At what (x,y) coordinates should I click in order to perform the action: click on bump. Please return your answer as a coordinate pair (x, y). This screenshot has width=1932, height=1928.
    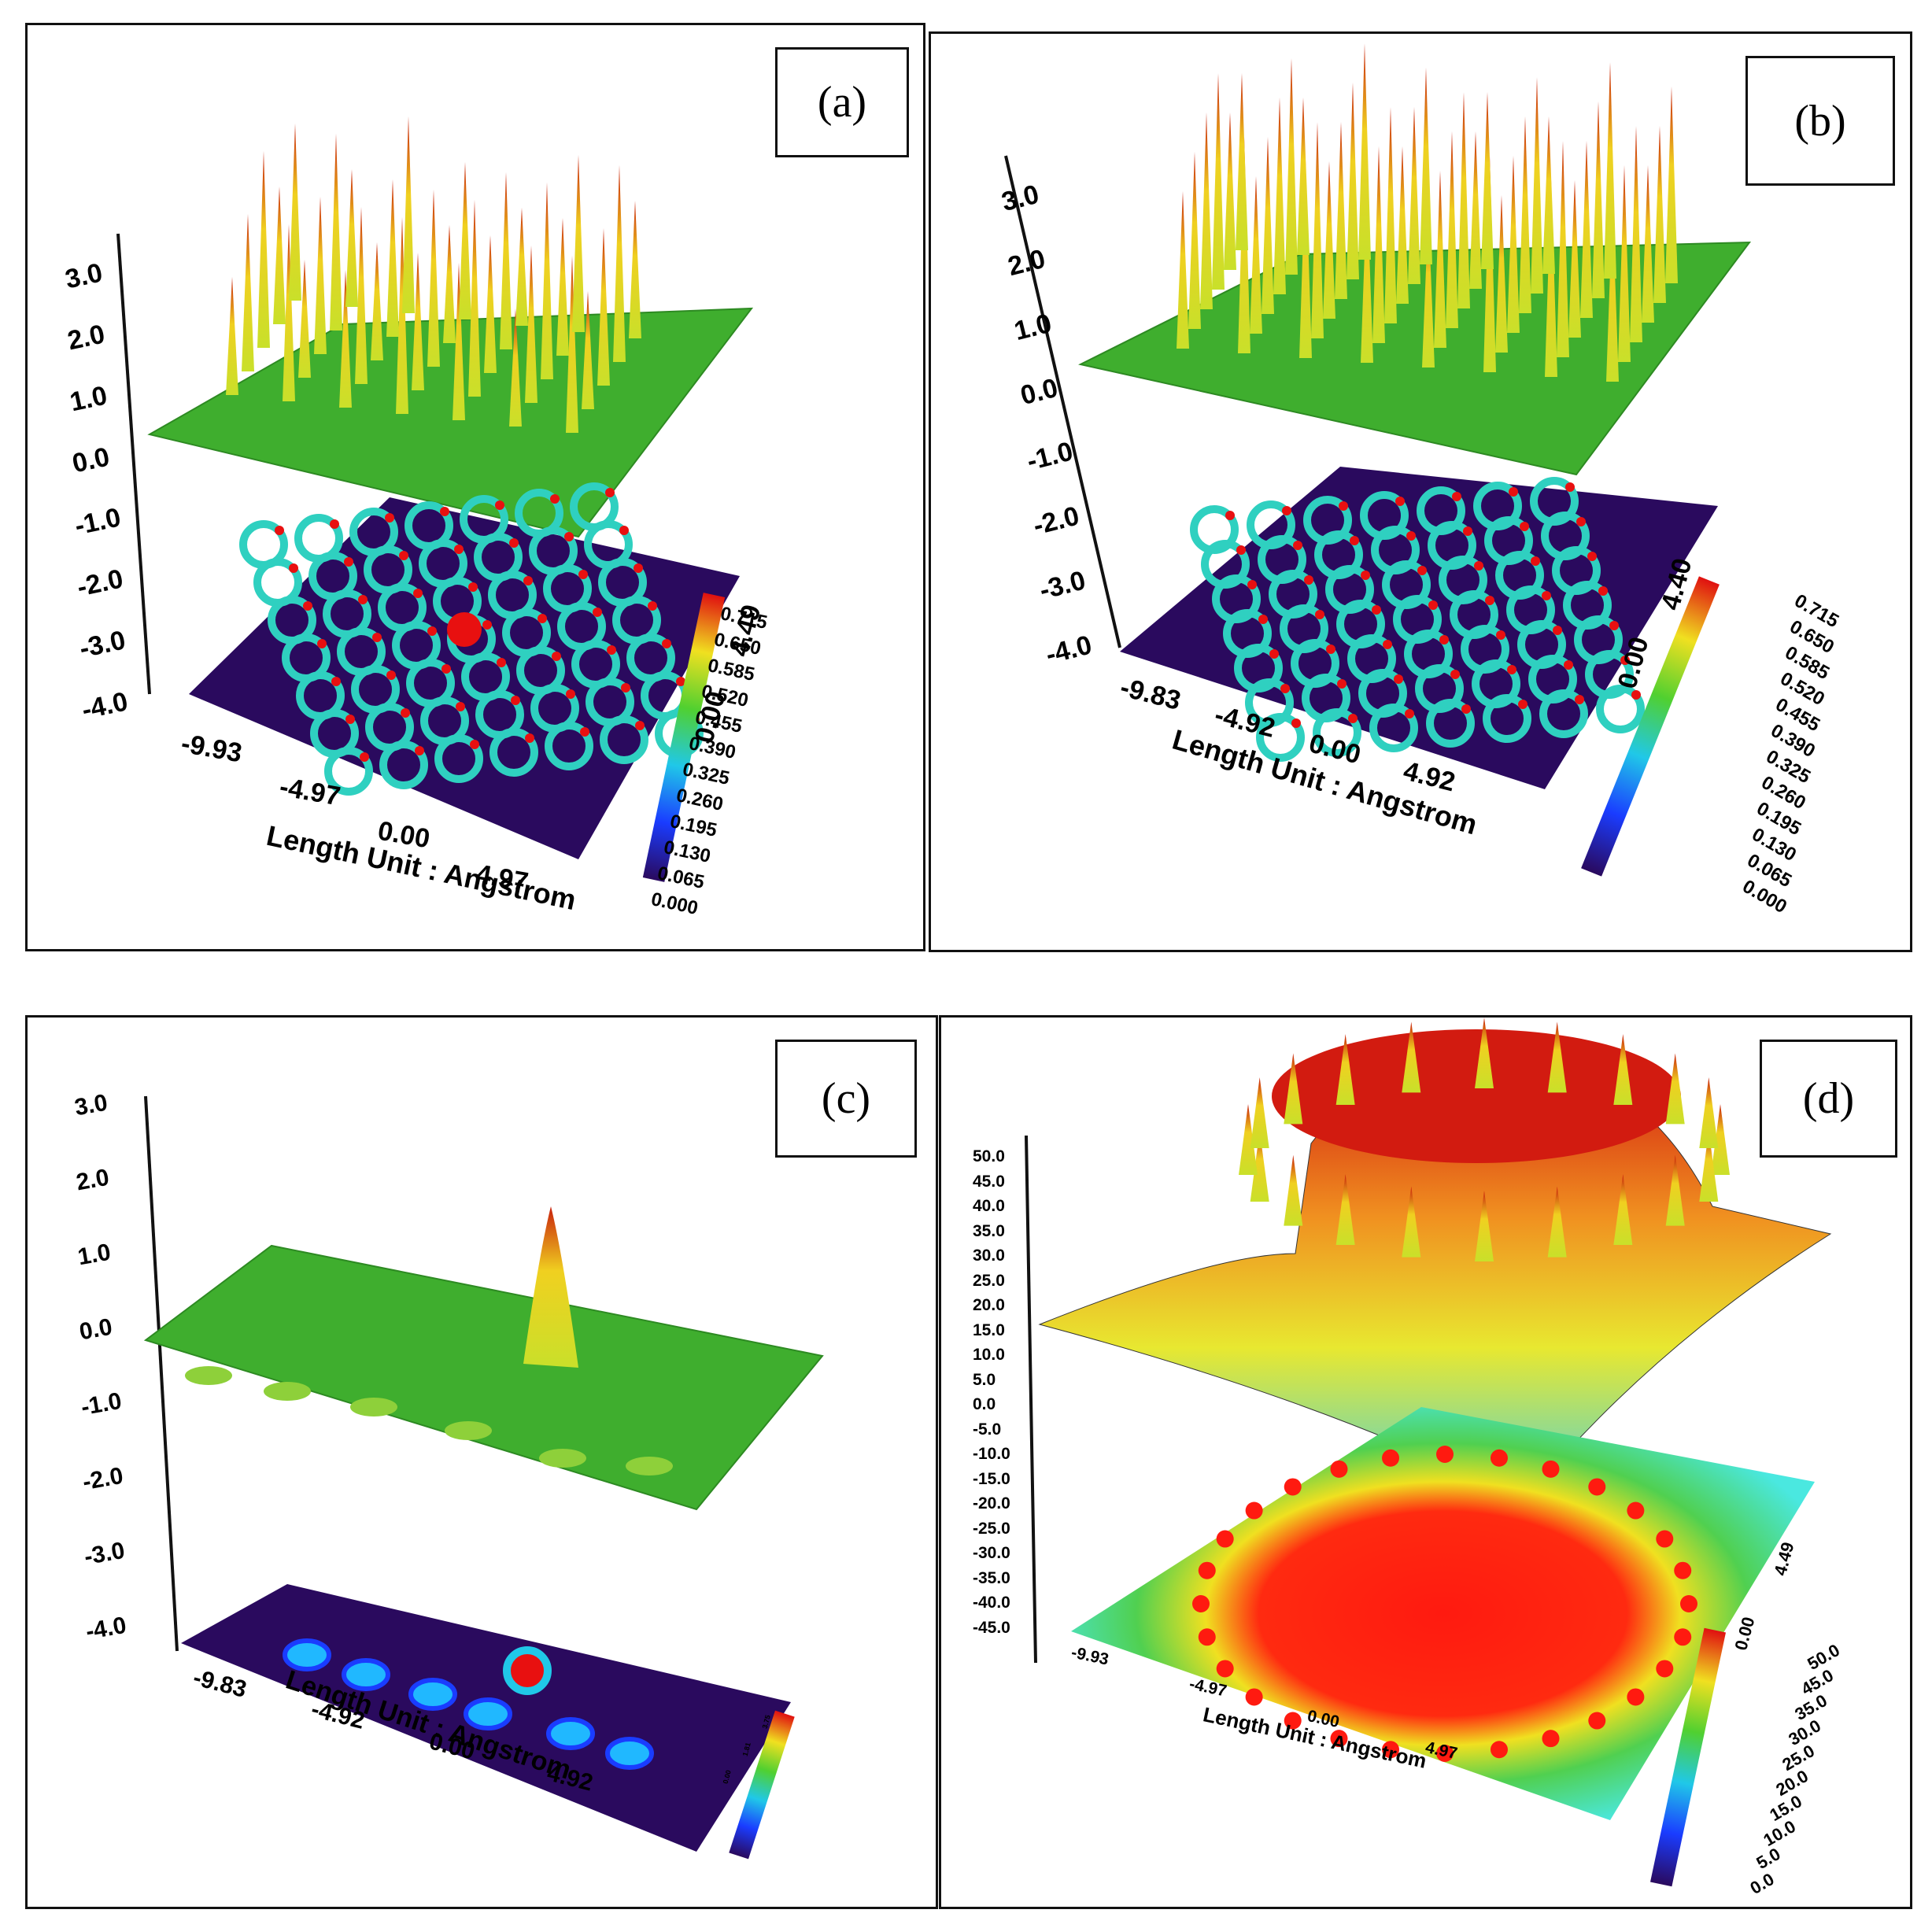
    Looking at the image, I should click on (649, 1466).